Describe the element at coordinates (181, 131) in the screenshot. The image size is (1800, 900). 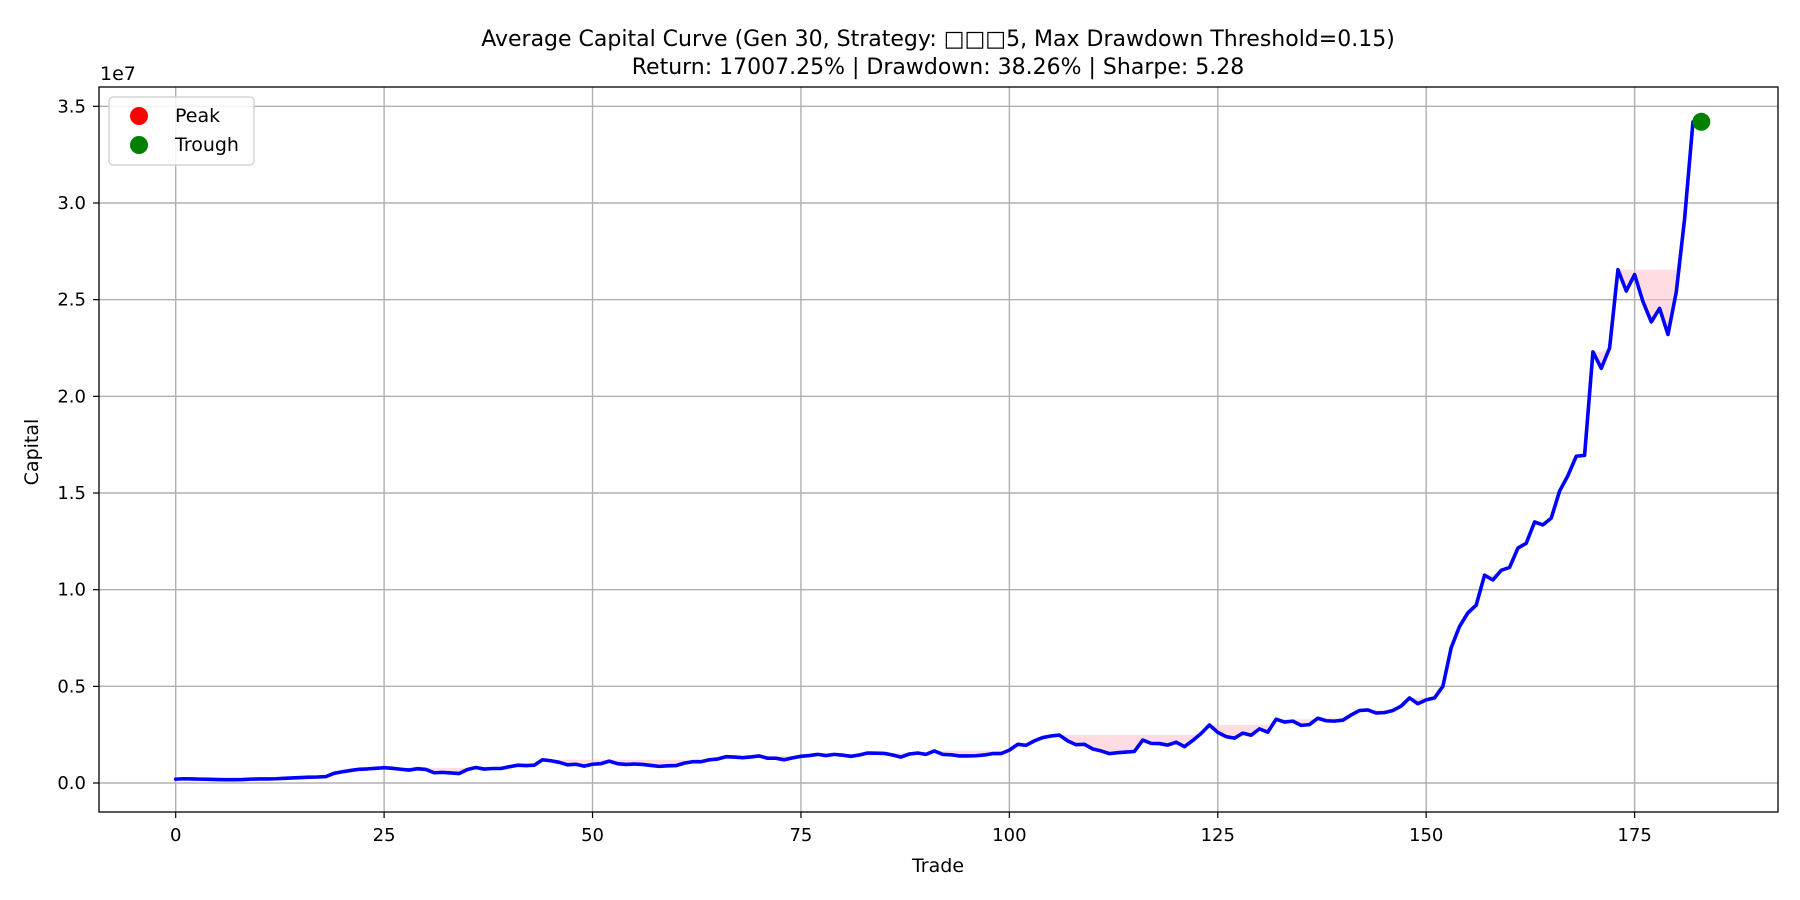
I see `legend: Peak Trough` at that location.